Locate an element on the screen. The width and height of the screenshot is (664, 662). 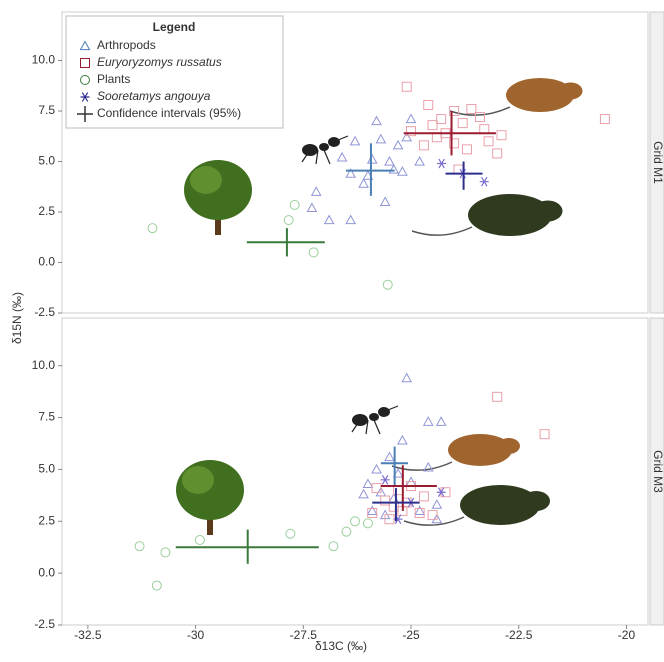
strip is located at coordinates (656, 162).